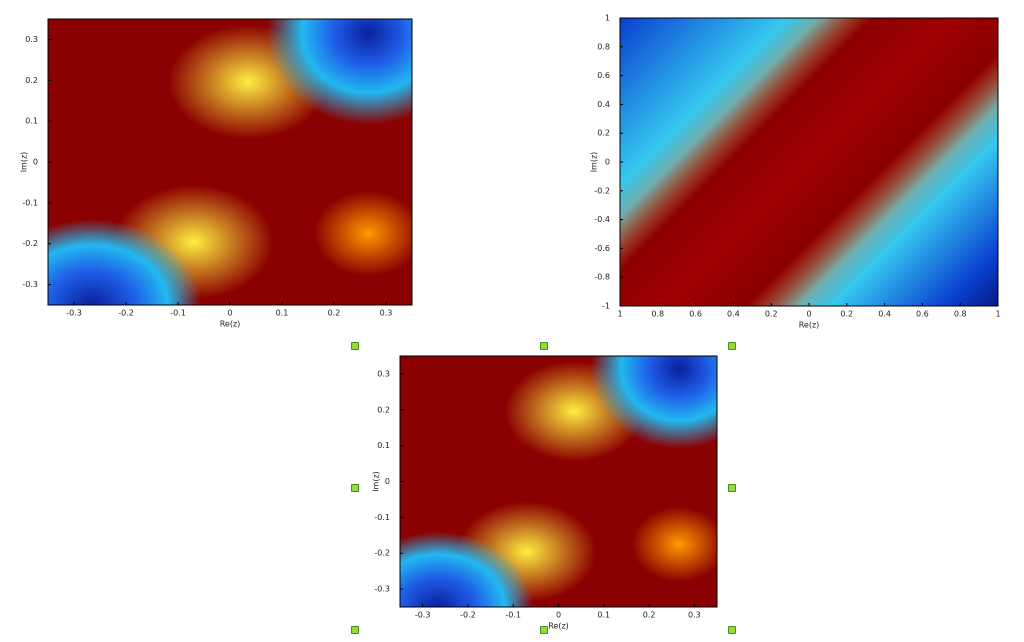 This screenshot has height=642, width=1024. I want to click on y-tick-label: 0.4, so click(603, 104).